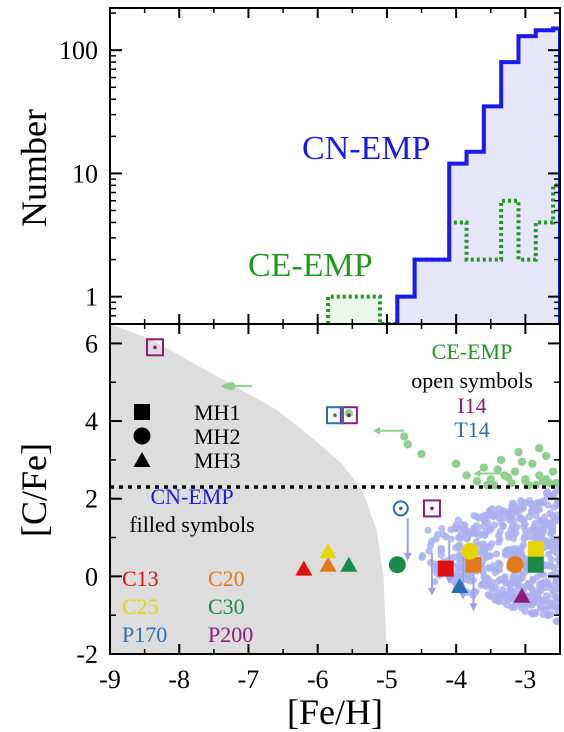 This screenshot has height=732, width=564. What do you see at coordinates (478, 176) in the screenshot?
I see `histogram-fill-cn-emp` at bounding box center [478, 176].